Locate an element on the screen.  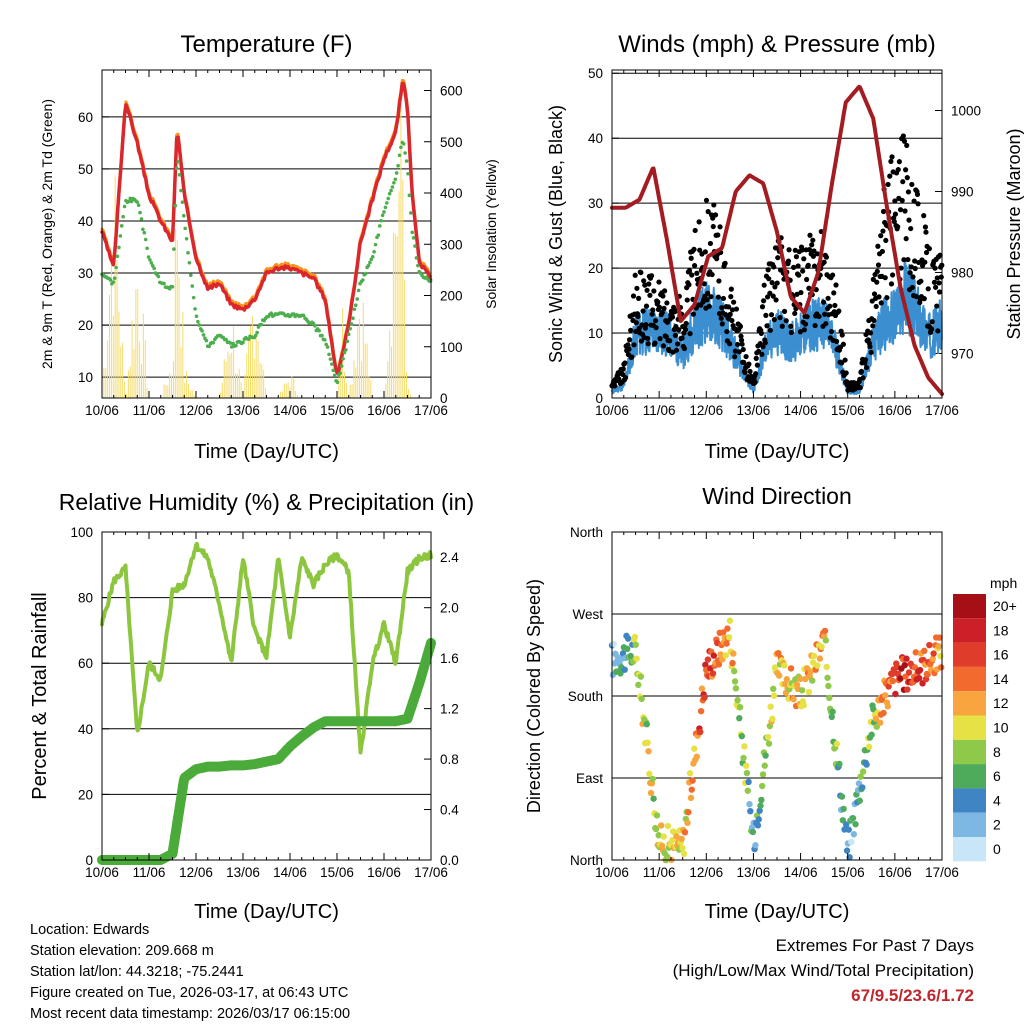
x-tick-label: 17/06 is located at coordinates (942, 410).